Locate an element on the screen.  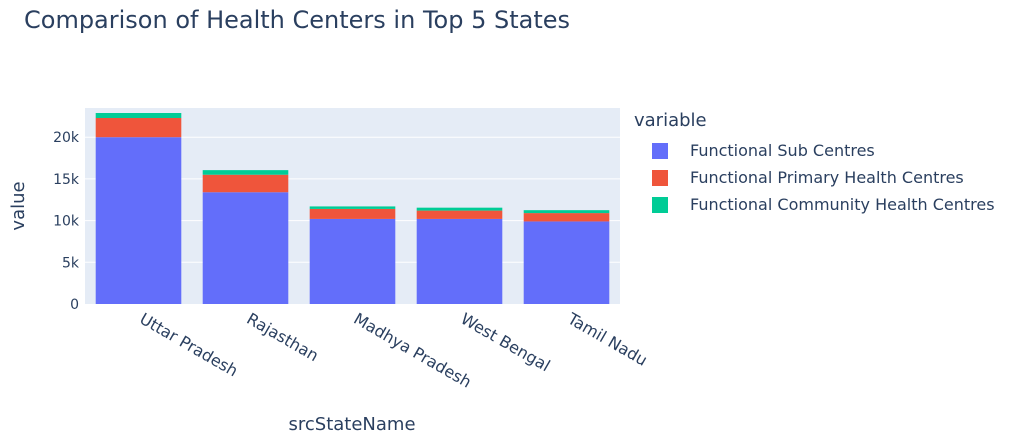
legend-label: Functional Community Health Centres is located at coordinates (842, 204).